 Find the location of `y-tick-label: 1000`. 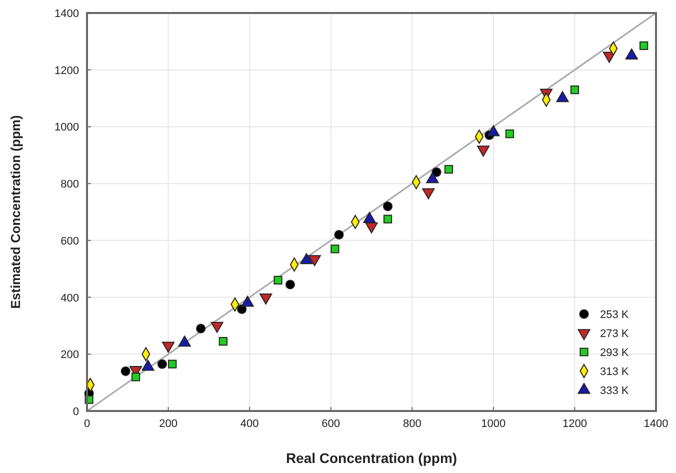

y-tick-label: 1000 is located at coordinates (66, 128).